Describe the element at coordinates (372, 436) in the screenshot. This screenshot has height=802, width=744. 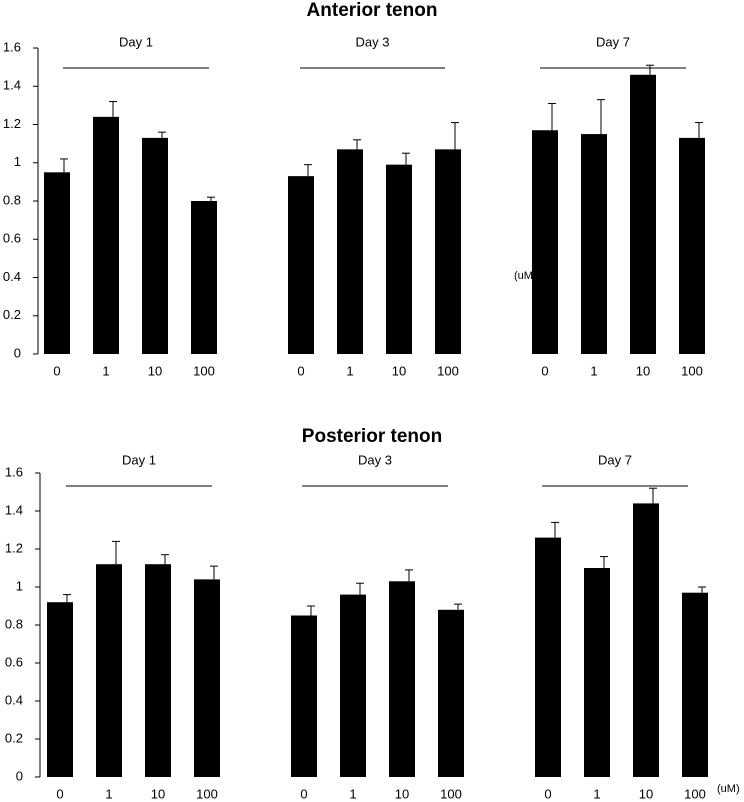
I see `chart-title: Posterior tenon` at that location.